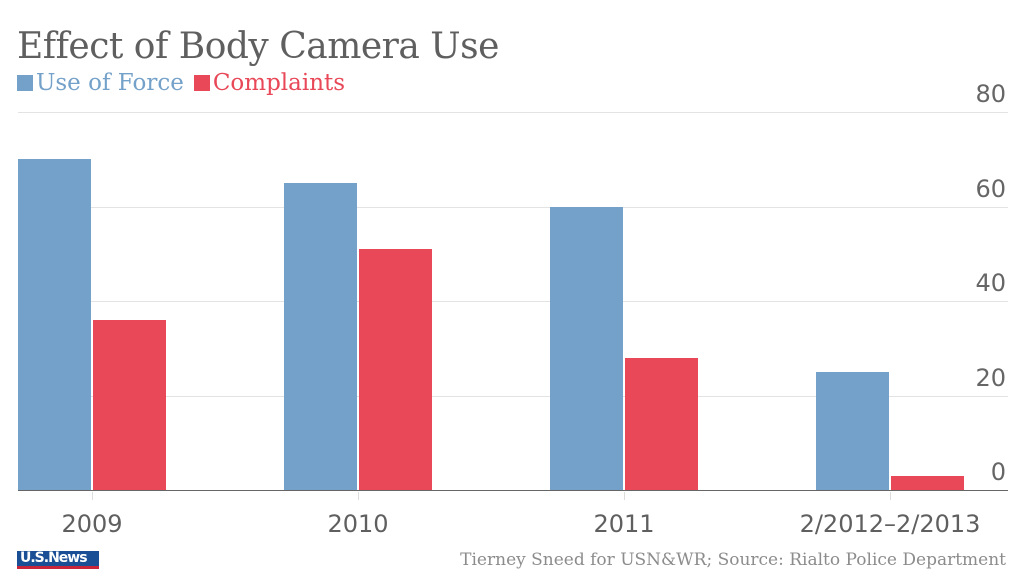  I want to click on x-tick-label: 2010, so click(358, 524).